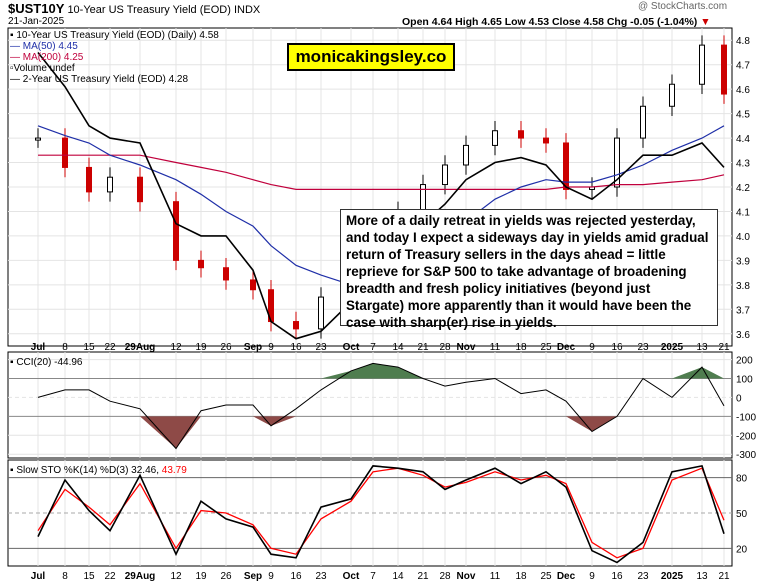 The width and height of the screenshot is (764, 586). What do you see at coordinates (174, 470) in the screenshot?
I see `legend-sto-d-value: 43.79` at bounding box center [174, 470].